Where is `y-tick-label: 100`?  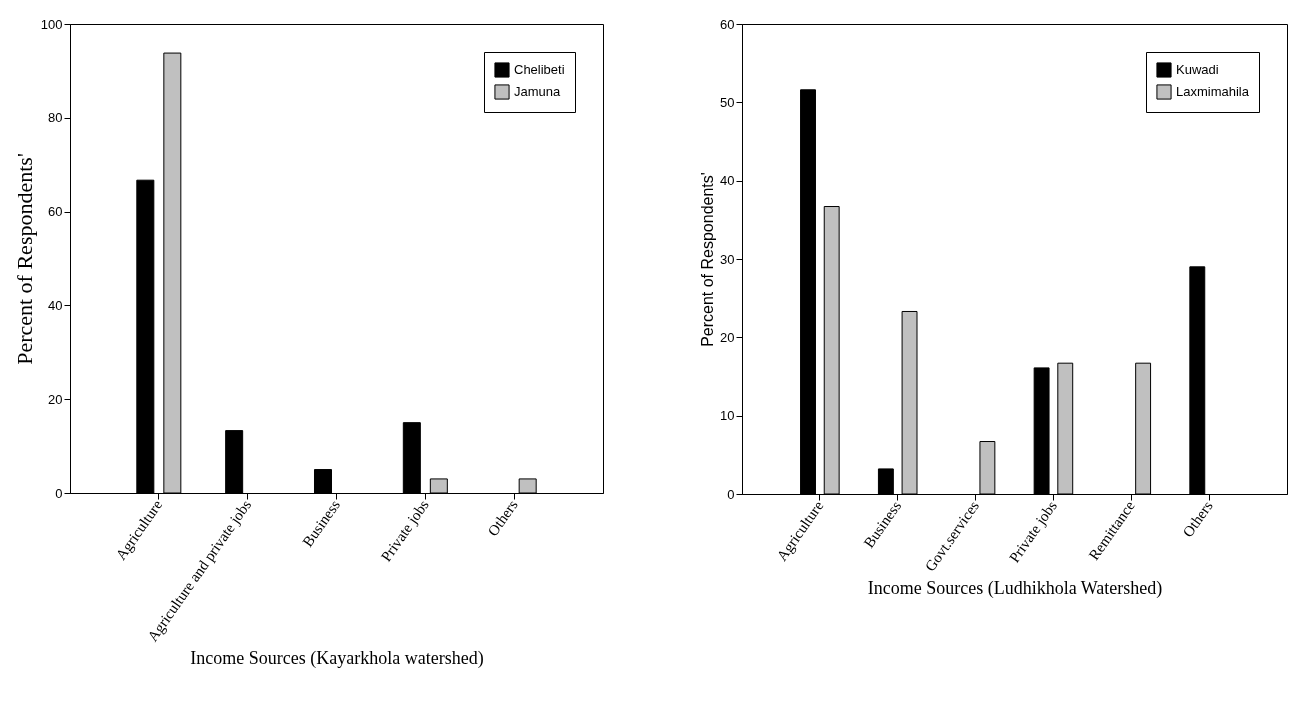 y-tick-label: 100 is located at coordinates (51, 24).